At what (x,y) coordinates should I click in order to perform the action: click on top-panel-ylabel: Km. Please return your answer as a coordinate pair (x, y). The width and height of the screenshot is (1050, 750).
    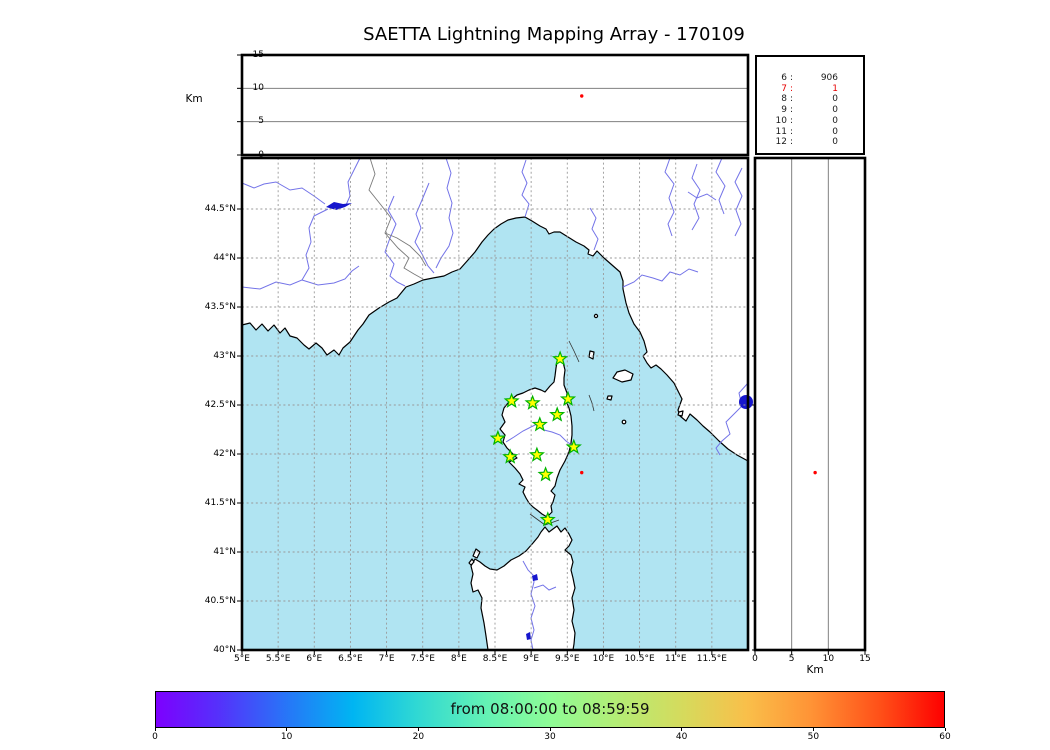
    Looking at the image, I should click on (194, 99).